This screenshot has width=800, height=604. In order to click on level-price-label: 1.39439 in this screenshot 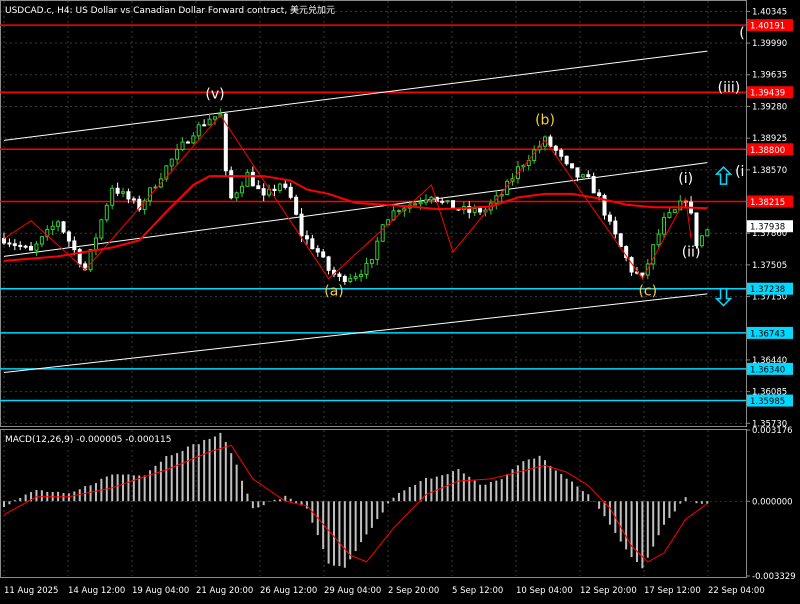, I will do `click(767, 94)`.